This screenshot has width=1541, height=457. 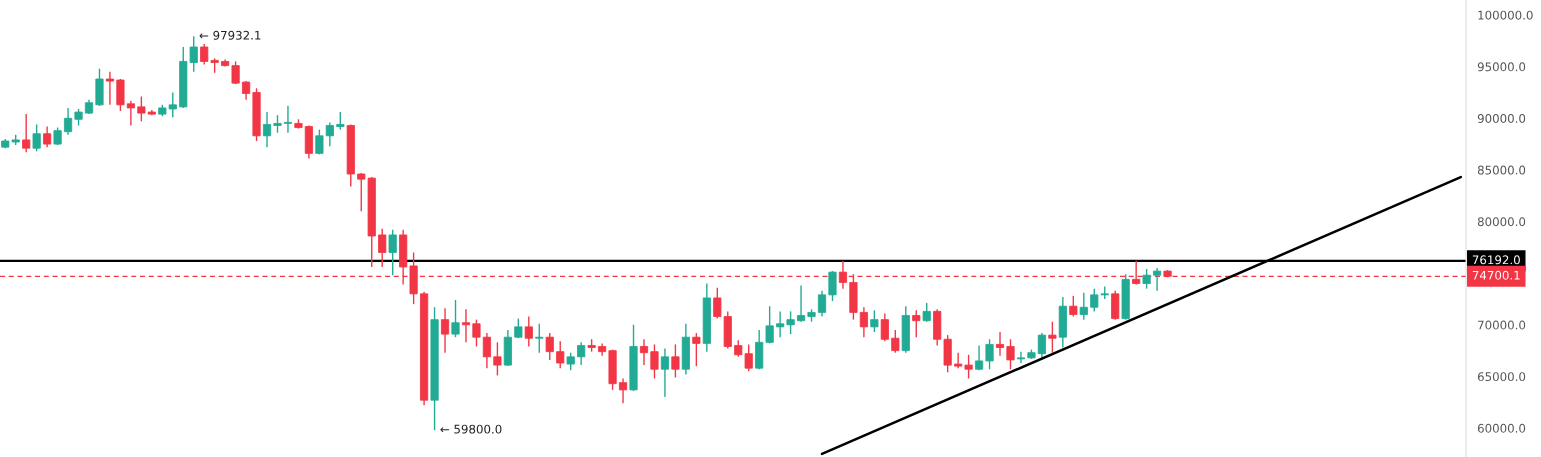 I want to click on y-tick-label: 95000.0, so click(x=1501, y=67).